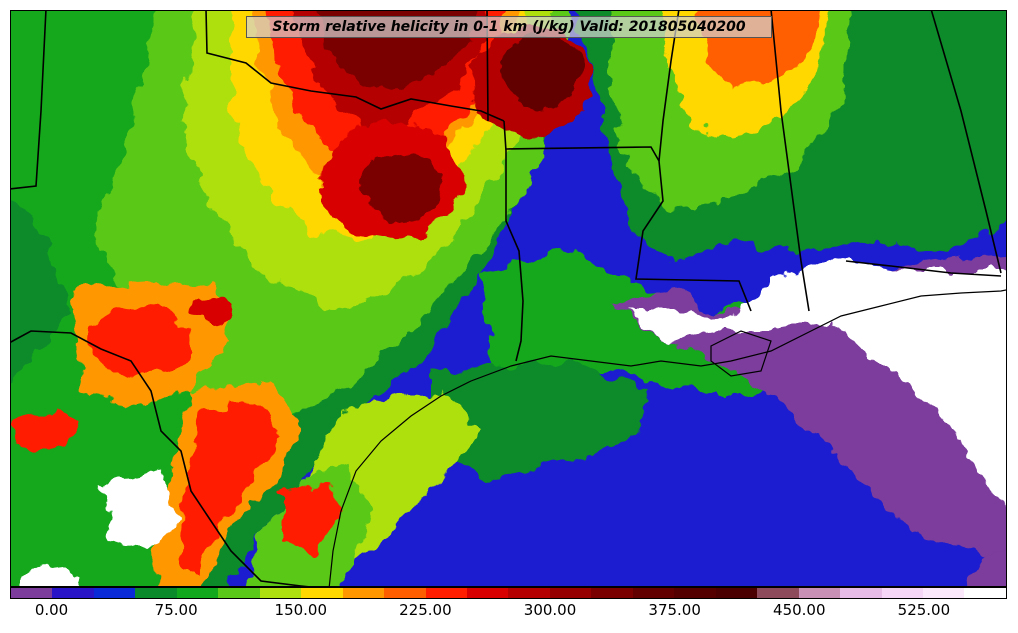 The width and height of the screenshot is (1018, 633). Describe the element at coordinates (51, 610) in the screenshot. I see `colorbar-tick-label: 0.00` at that location.